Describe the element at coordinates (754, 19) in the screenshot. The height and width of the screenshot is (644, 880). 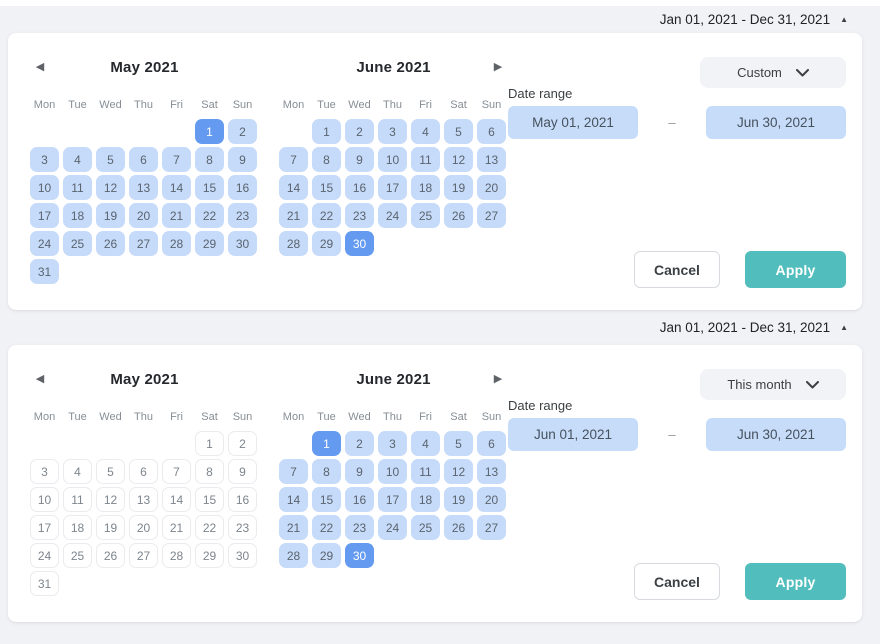
I see `date-range-summary-toggle: Jan 01, 2021 - Dec 31, 2021 ▲` at that location.